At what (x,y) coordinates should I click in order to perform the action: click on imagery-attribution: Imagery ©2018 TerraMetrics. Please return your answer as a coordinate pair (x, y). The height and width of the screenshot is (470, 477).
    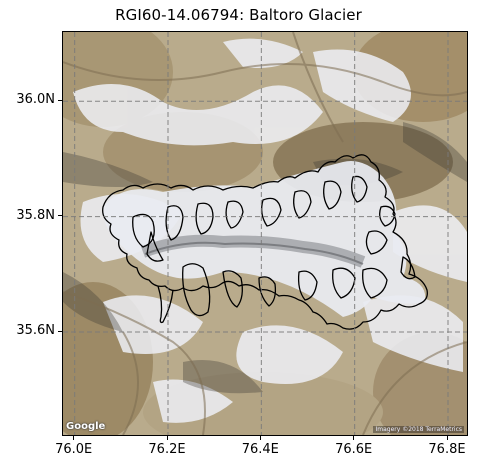
    Looking at the image, I should click on (418, 429).